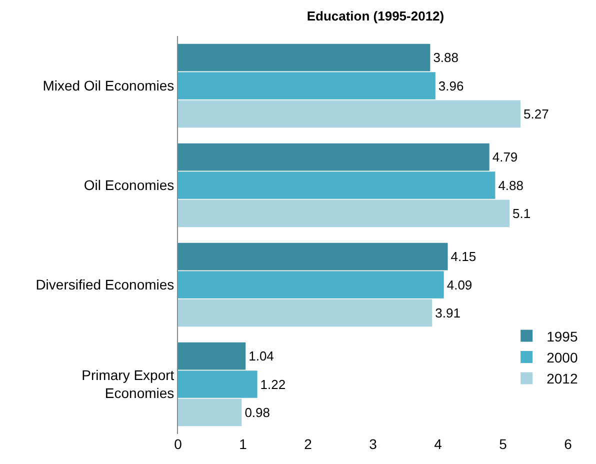 This screenshot has height=464, width=596. Describe the element at coordinates (562, 378) in the screenshot. I see `legend-label: 2012` at that location.